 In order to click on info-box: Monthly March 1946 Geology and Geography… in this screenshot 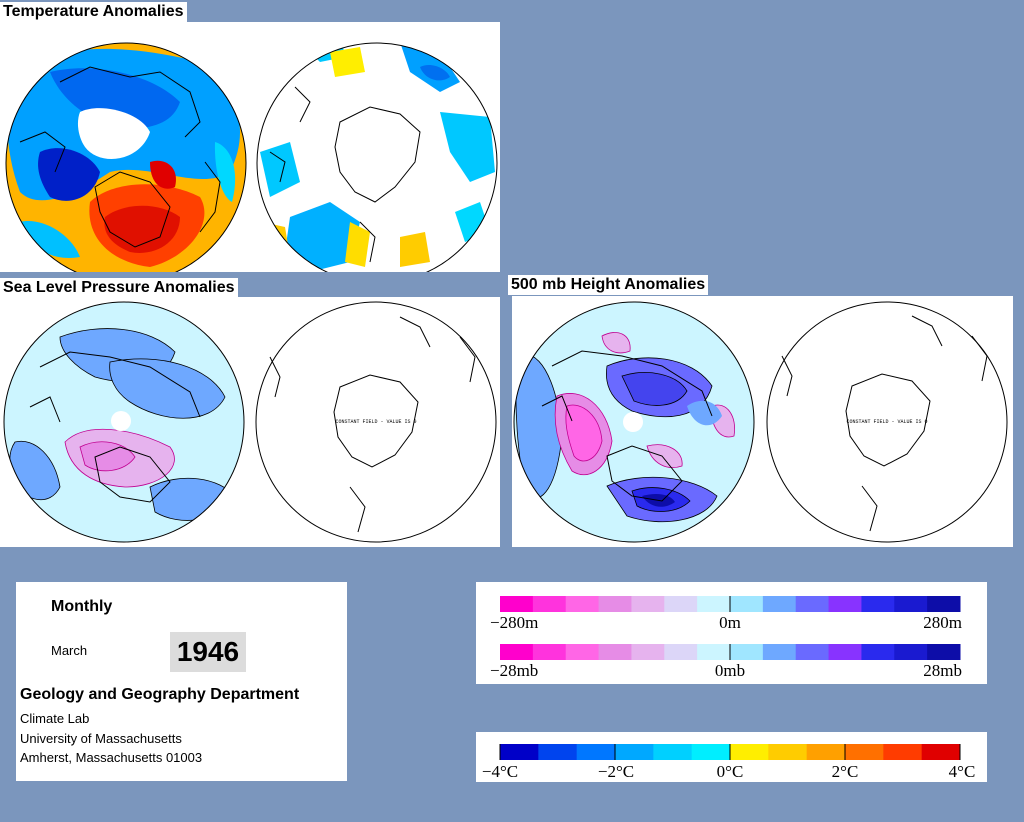, I will do `click(181, 681)`.